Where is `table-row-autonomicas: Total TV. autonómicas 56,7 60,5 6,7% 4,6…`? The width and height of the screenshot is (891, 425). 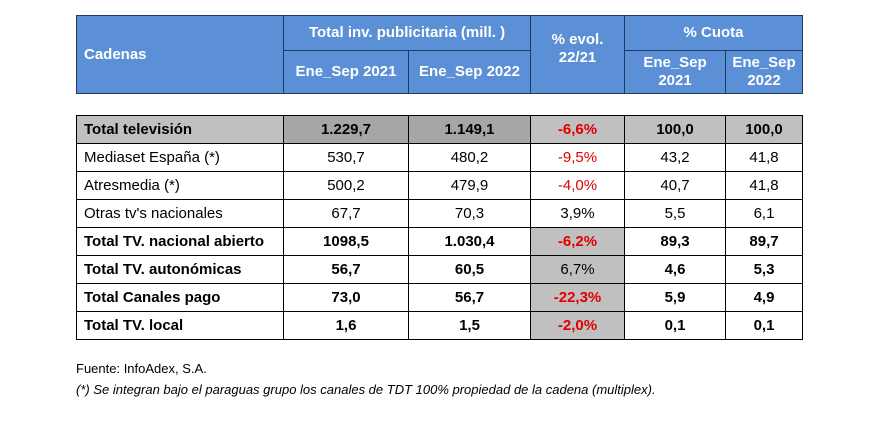
table-row-autonomicas: Total TV. autonómicas 56,7 60,5 6,7% 4,6… is located at coordinates (439, 269).